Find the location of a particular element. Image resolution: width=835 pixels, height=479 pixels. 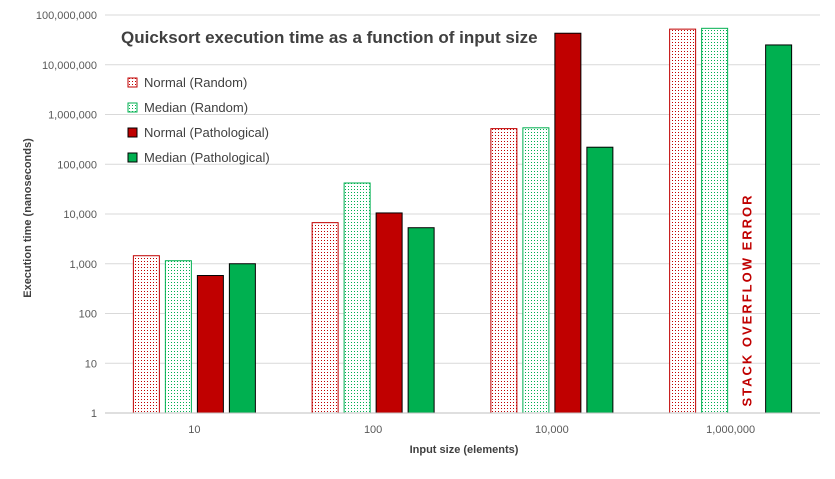

y-tick-label: 100,000,000 is located at coordinates (66, 16).